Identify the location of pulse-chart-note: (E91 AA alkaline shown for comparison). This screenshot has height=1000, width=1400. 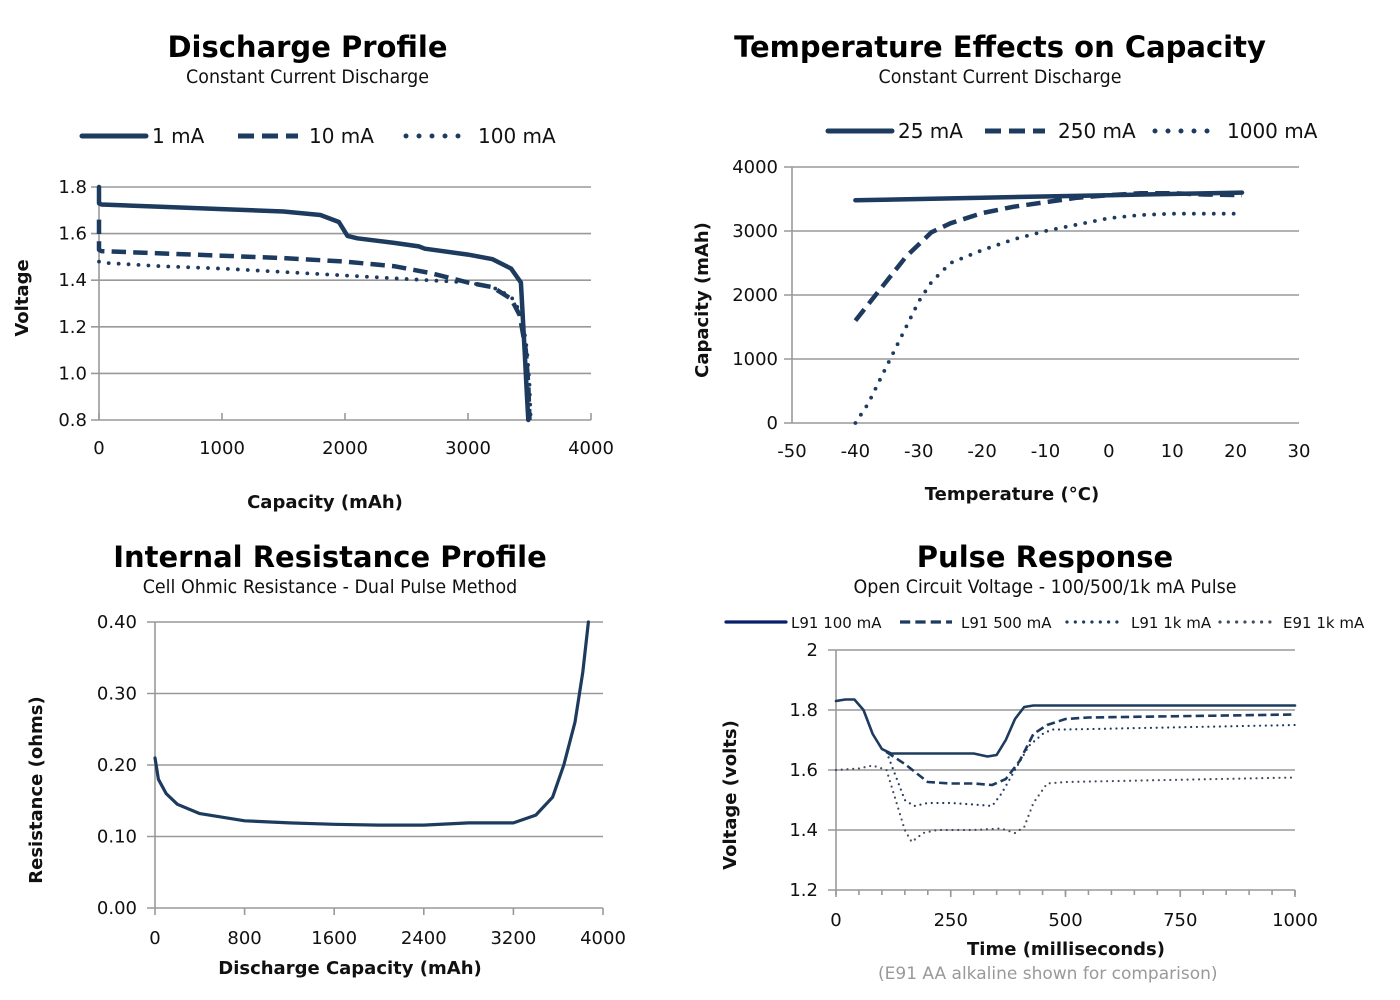
(1048, 974).